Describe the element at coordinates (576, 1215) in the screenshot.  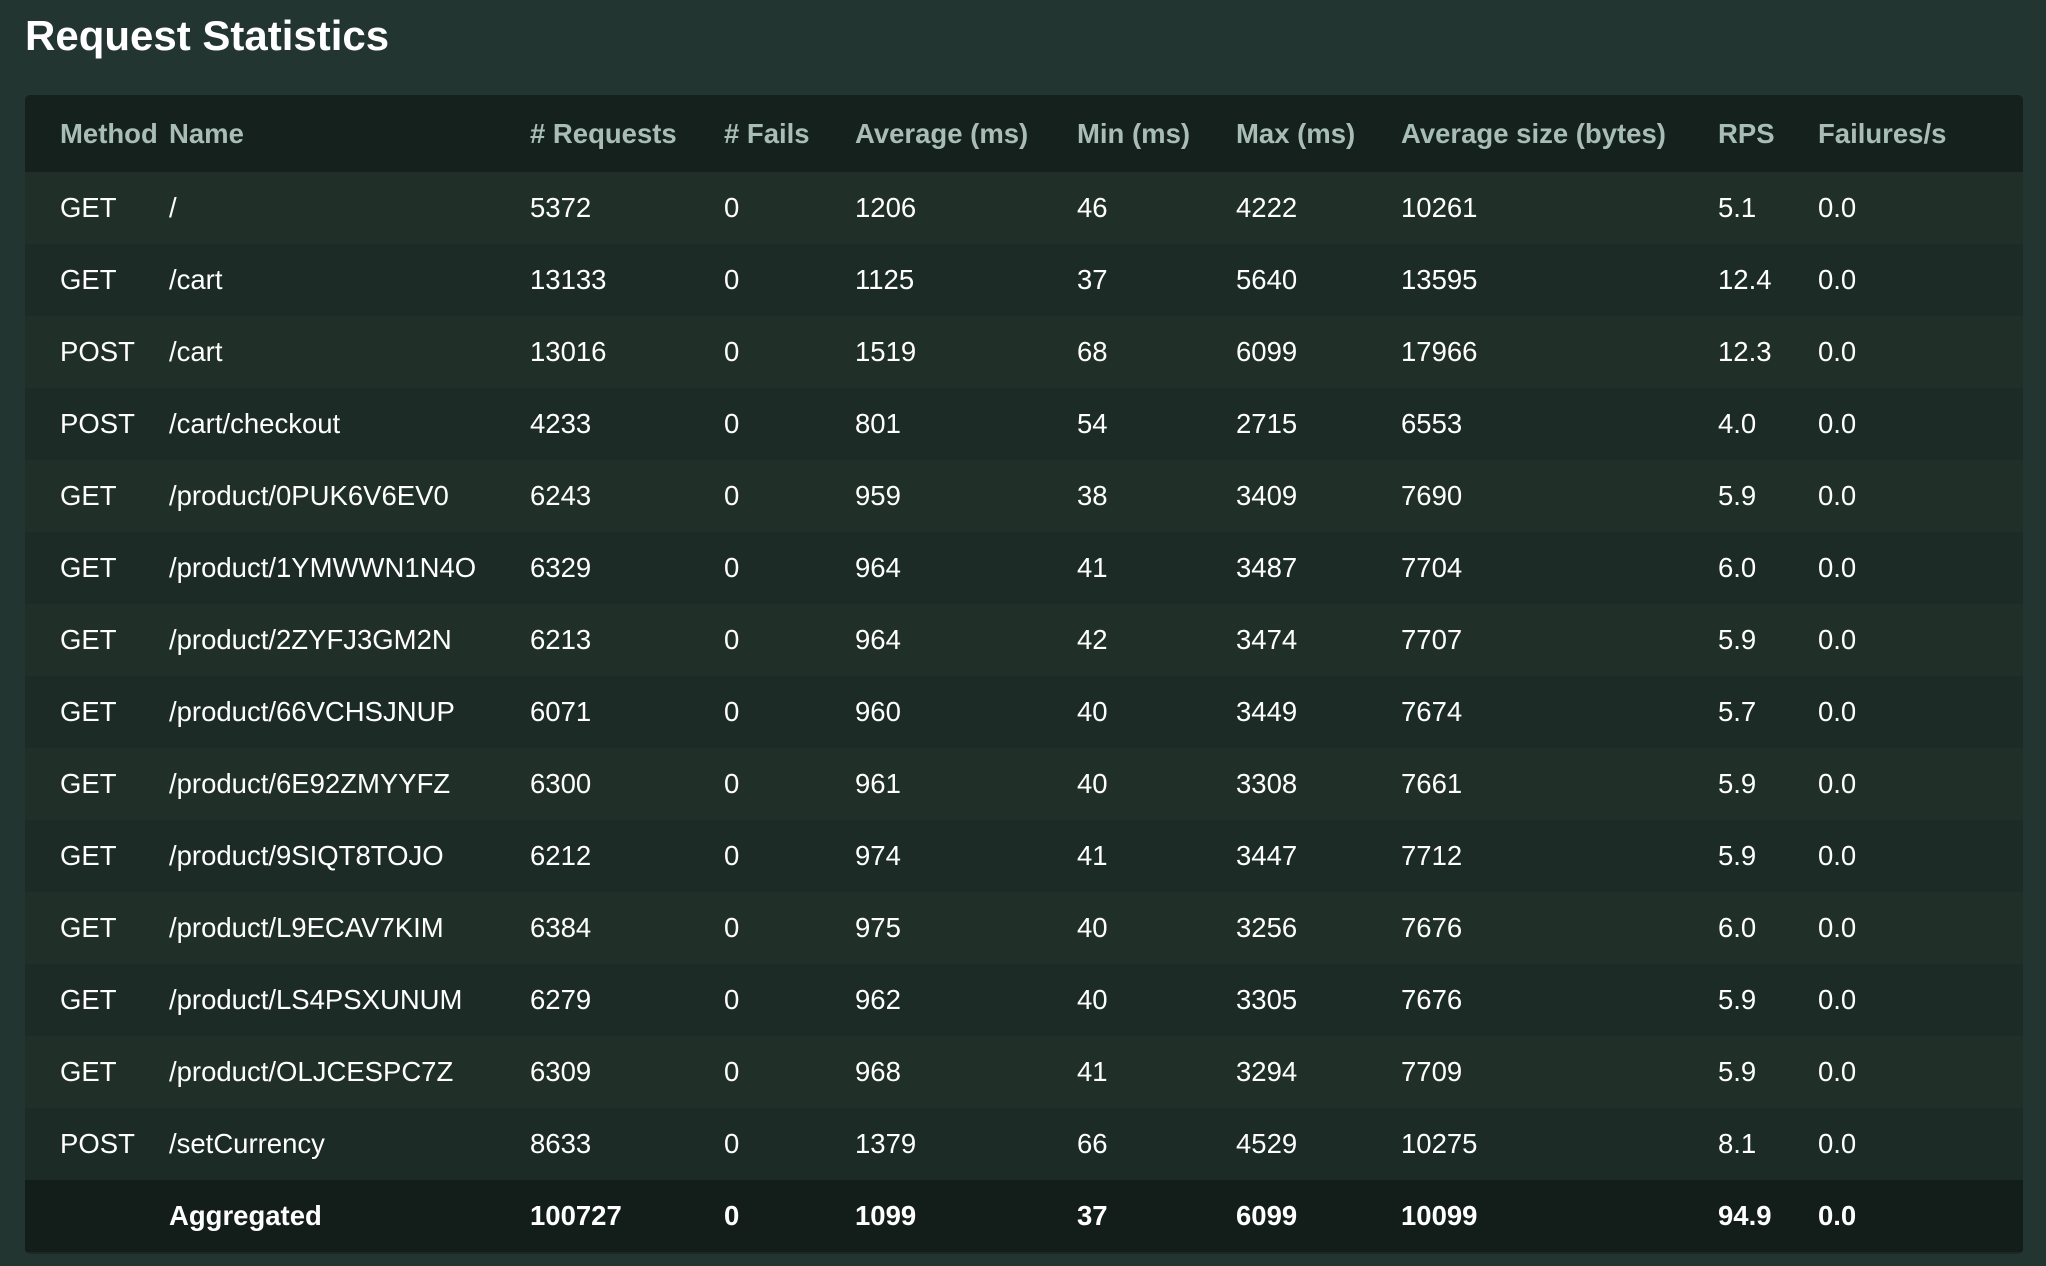
I see `aggregated-requests-cell: 100727` at that location.